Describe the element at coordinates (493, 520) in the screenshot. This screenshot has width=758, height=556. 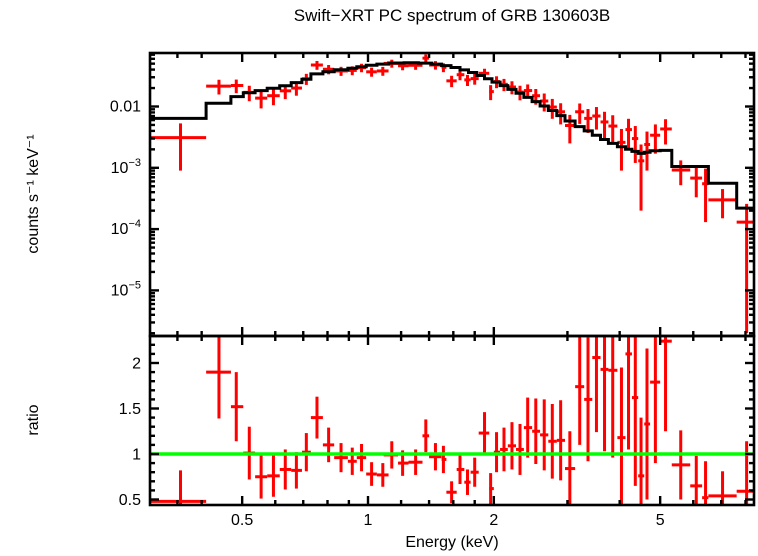
I see `x-tick-label: 2` at that location.